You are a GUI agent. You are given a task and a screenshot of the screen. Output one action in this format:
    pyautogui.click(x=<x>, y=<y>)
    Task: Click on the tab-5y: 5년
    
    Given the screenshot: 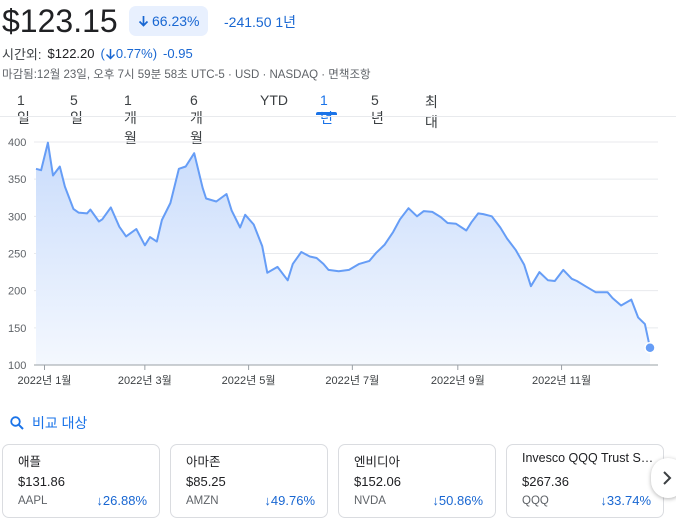 What is the action you would take?
    pyautogui.click(x=377, y=109)
    